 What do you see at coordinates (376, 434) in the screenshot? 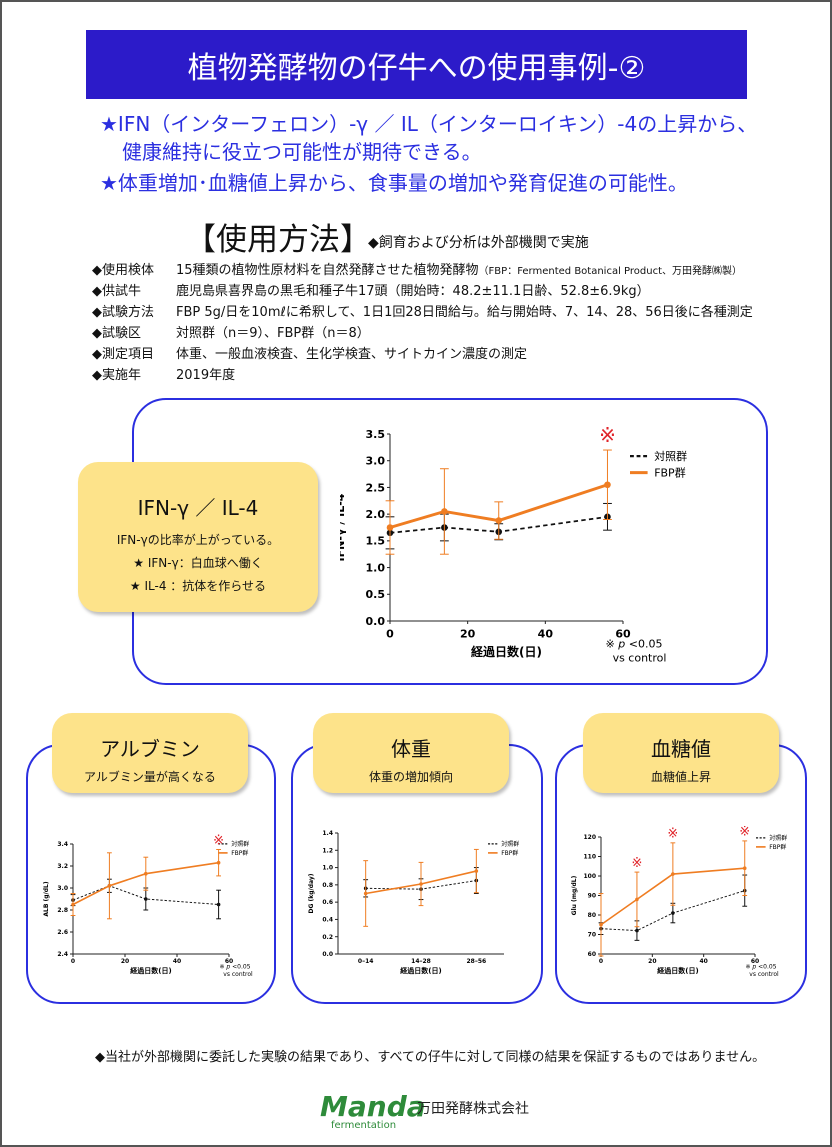
I see `y-tick-label: 3.5` at bounding box center [376, 434].